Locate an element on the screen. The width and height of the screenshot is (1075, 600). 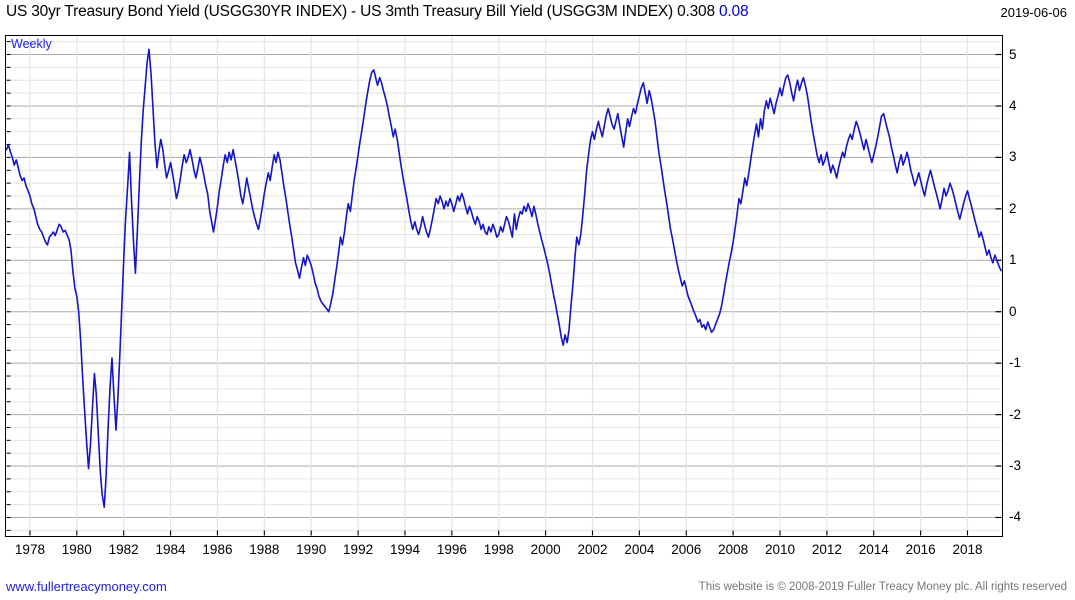
x-axis-tick-label: 2016 is located at coordinates (920, 549).